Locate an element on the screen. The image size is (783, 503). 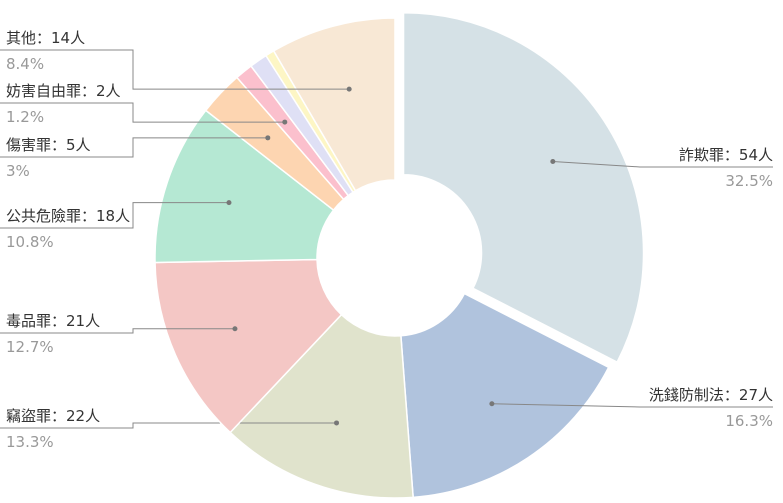
slice-label: 洗錢防制法：27人 is located at coordinates (710, 395).